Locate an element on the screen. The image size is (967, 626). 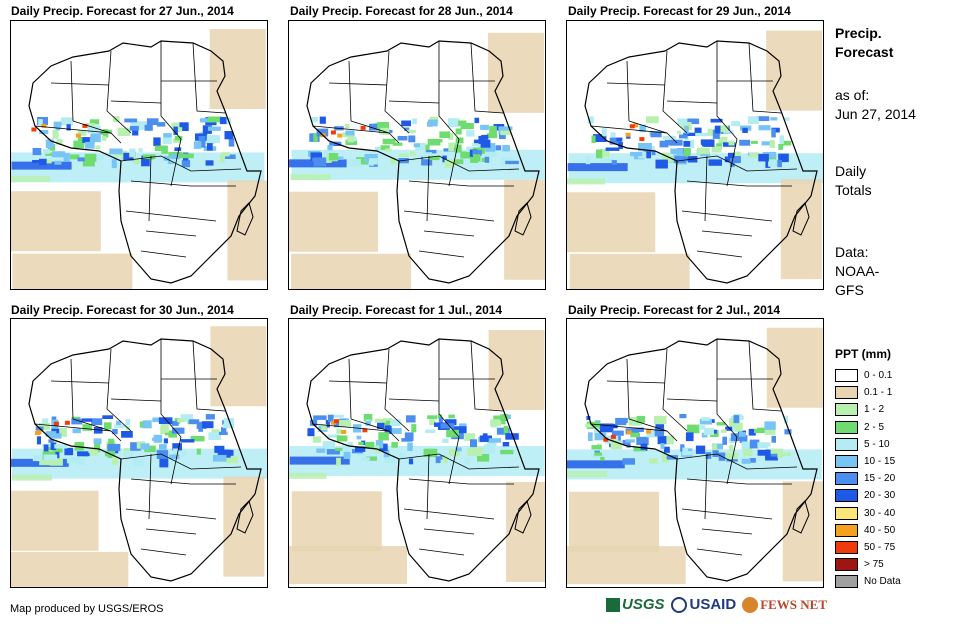
usgs-logo: USGS is located at coordinates (635, 604).